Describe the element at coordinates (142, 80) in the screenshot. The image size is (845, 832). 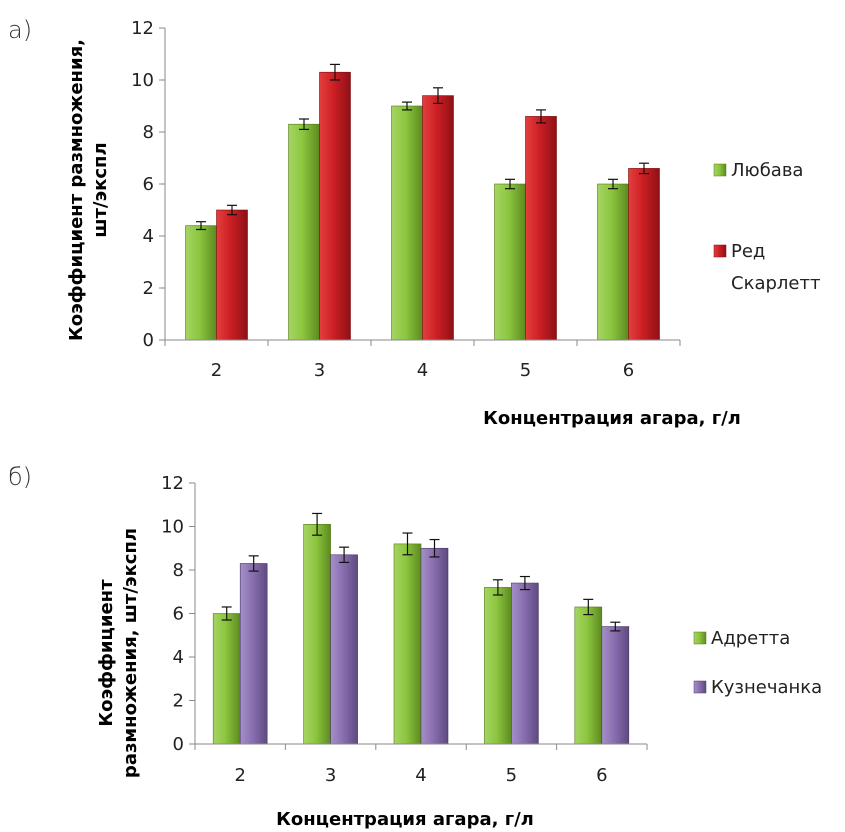
I see `y-tick-label-a-10: 10` at that location.